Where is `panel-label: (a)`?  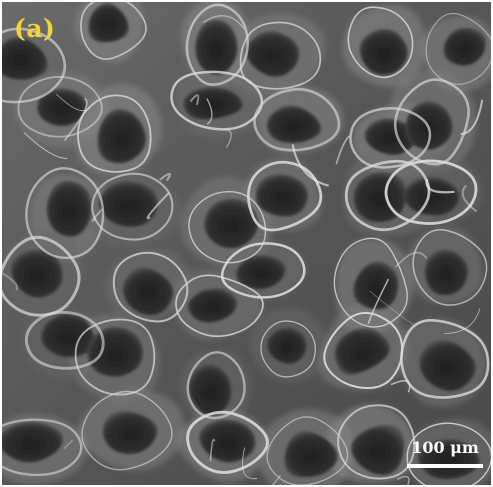
panel-label: (a) is located at coordinates (35, 28).